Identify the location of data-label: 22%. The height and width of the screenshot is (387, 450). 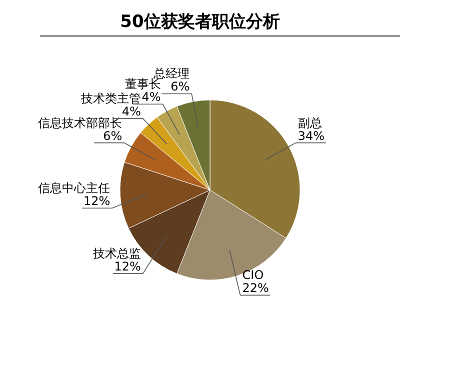
(255, 288).